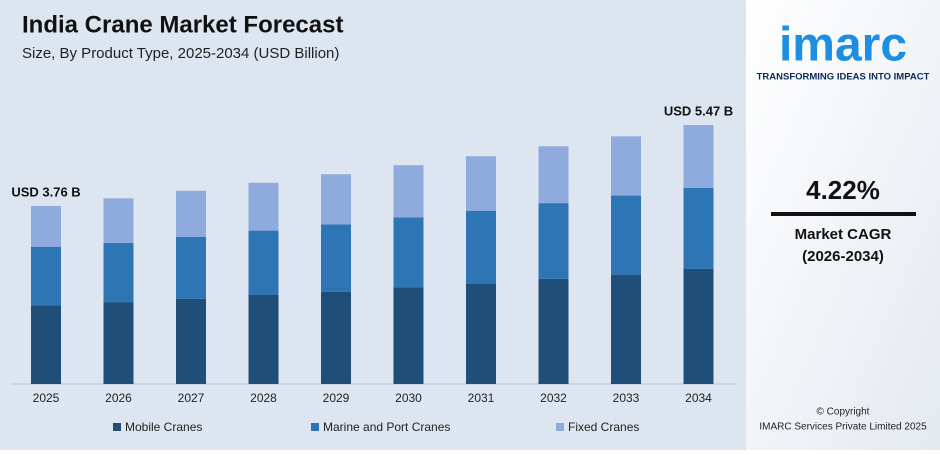 The height and width of the screenshot is (455, 940). What do you see at coordinates (843, 77) in the screenshot?
I see `tagline: TRANSFORMING IDEAS INTO IMPACT` at bounding box center [843, 77].